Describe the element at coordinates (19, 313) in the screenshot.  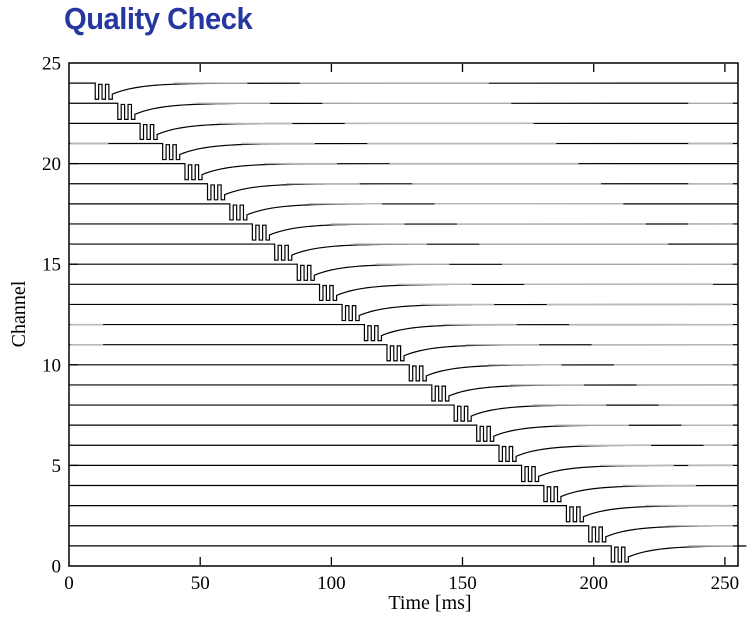
I see `y-axis-label: Channel` at that location.